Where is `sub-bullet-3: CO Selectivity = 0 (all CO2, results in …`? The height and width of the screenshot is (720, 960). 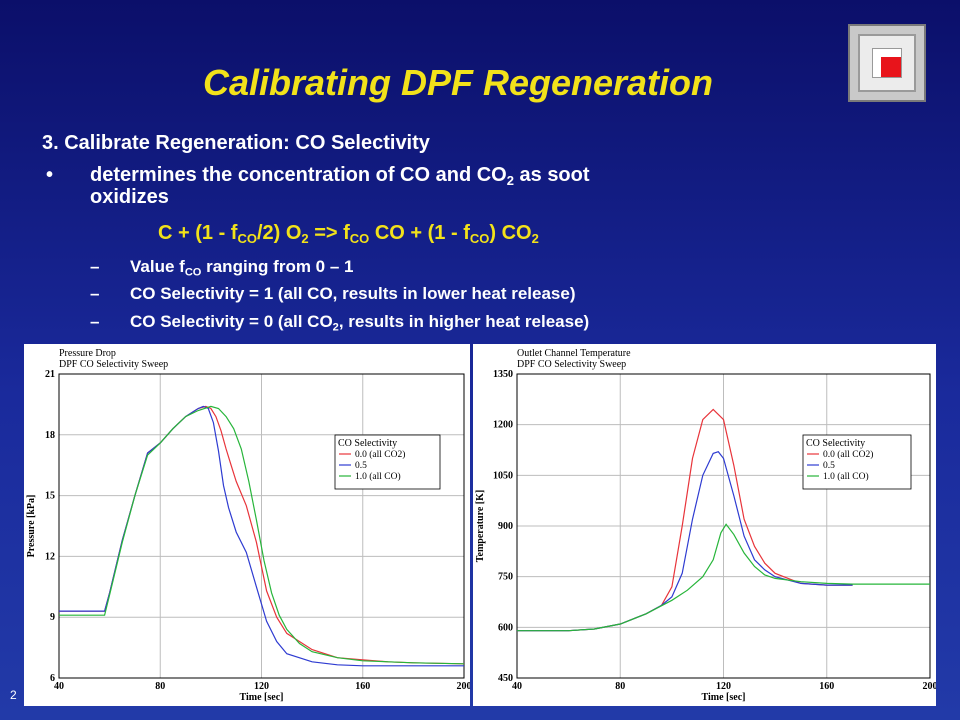
sub-bullet-3: CO Selectivity = 0 (all CO2, results in … is located at coordinates (359, 322).